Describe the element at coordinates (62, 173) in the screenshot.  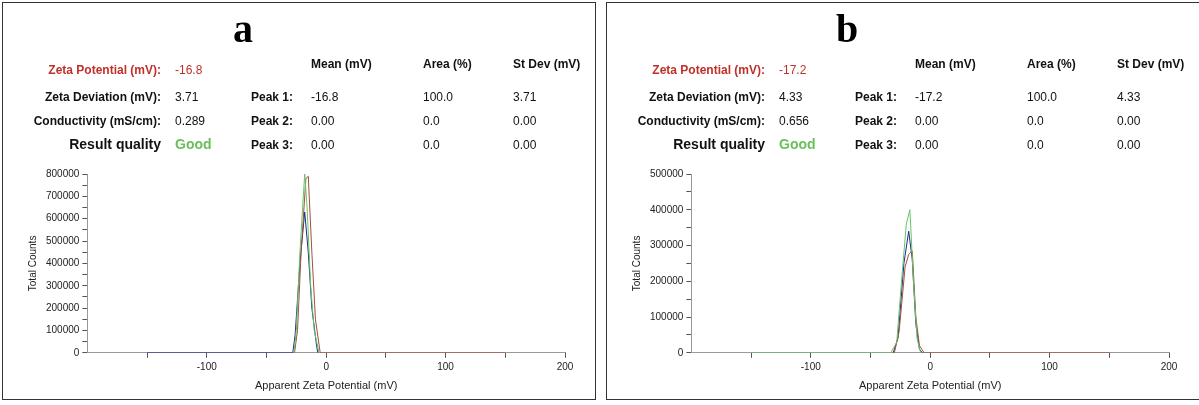
I see `y-tick-label: 800000` at that location.